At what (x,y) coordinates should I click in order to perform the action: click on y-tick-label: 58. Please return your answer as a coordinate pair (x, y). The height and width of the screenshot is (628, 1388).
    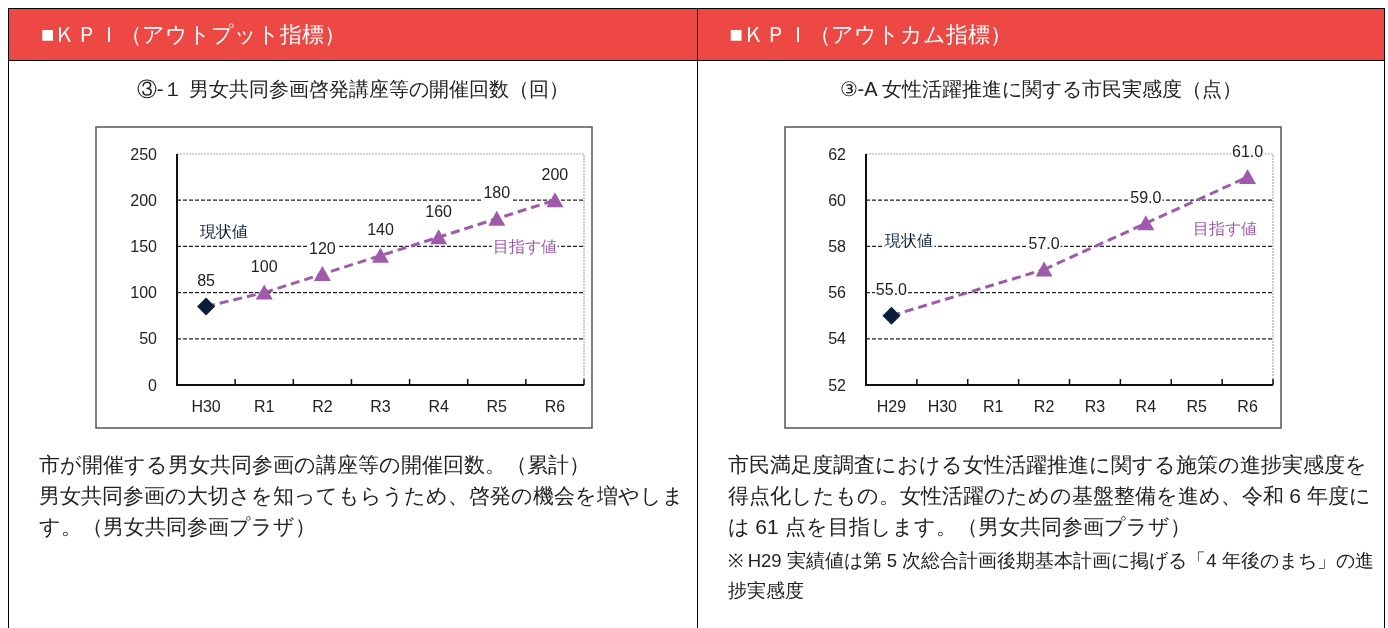
    Looking at the image, I should click on (836, 246).